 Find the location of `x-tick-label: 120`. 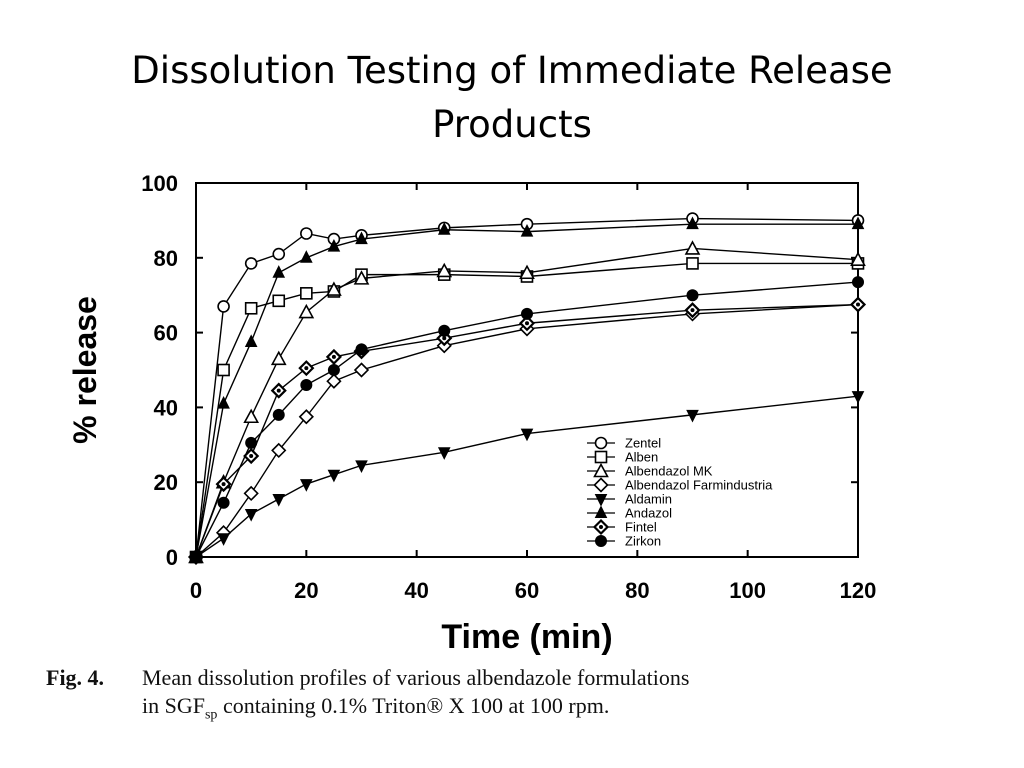

x-tick-label: 120 is located at coordinates (858, 590).